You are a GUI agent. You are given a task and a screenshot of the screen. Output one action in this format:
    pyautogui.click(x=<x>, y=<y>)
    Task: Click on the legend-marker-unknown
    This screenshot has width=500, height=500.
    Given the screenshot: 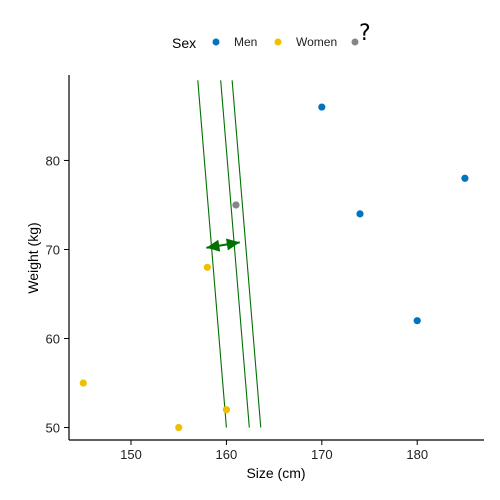 What is the action you would take?
    pyautogui.click(x=355, y=42)
    